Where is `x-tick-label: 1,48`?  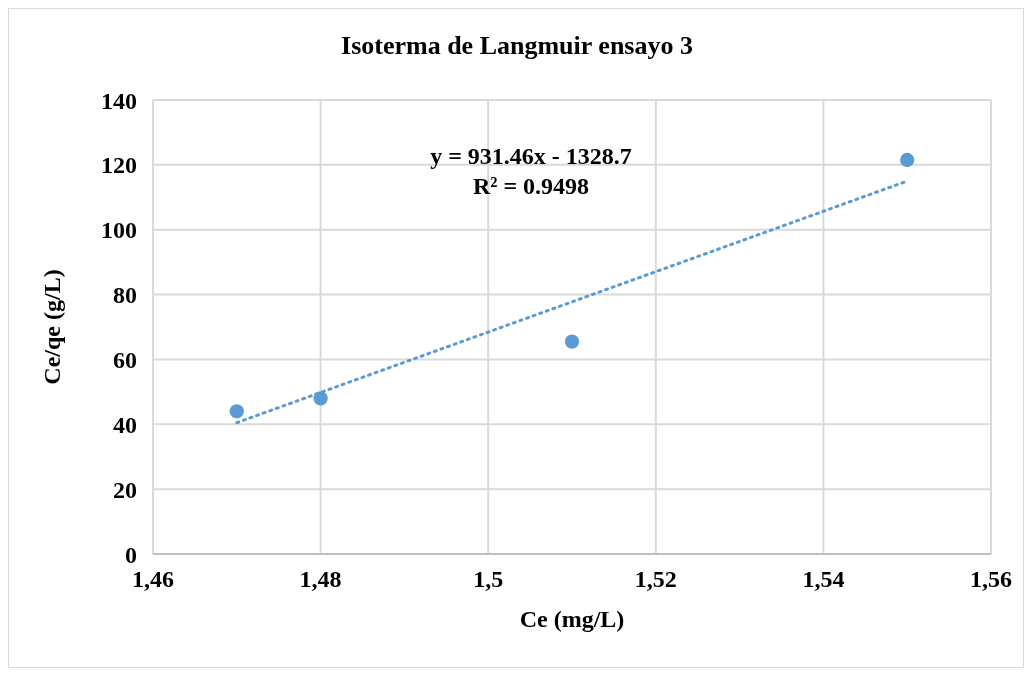 x-tick-label: 1,48 is located at coordinates (320, 579).